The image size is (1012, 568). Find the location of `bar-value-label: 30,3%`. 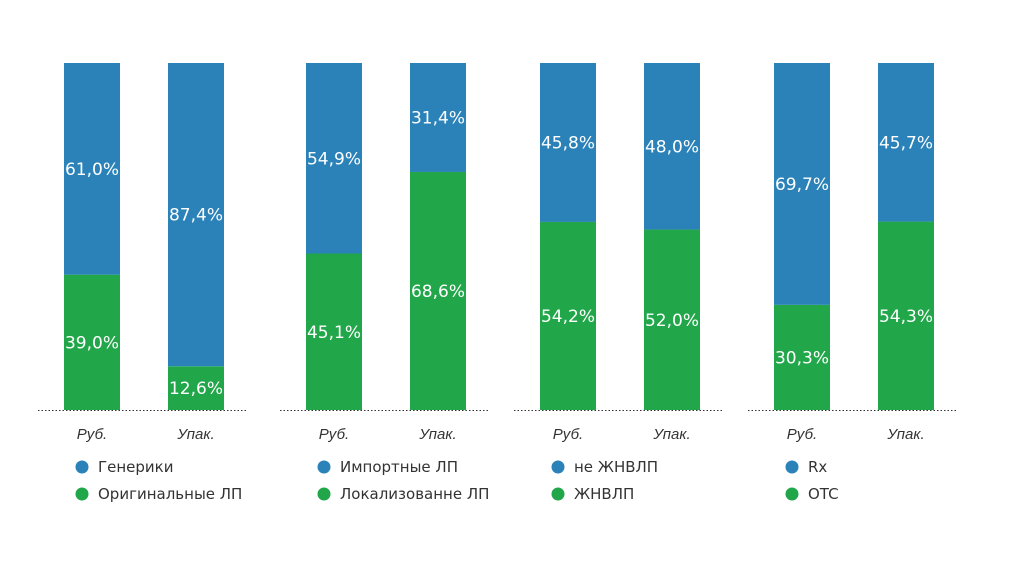

bar-value-label: 30,3% is located at coordinates (802, 358).